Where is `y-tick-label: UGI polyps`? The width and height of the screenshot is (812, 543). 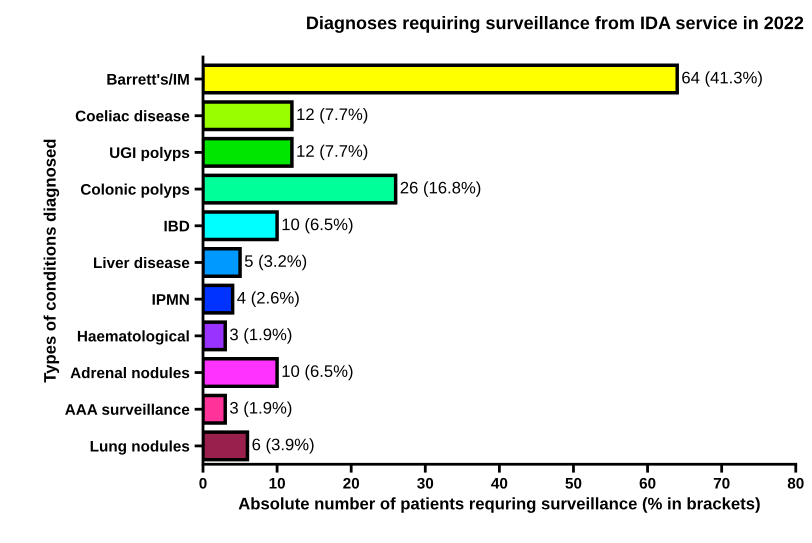
y-tick-label: UGI polyps is located at coordinates (150, 154).